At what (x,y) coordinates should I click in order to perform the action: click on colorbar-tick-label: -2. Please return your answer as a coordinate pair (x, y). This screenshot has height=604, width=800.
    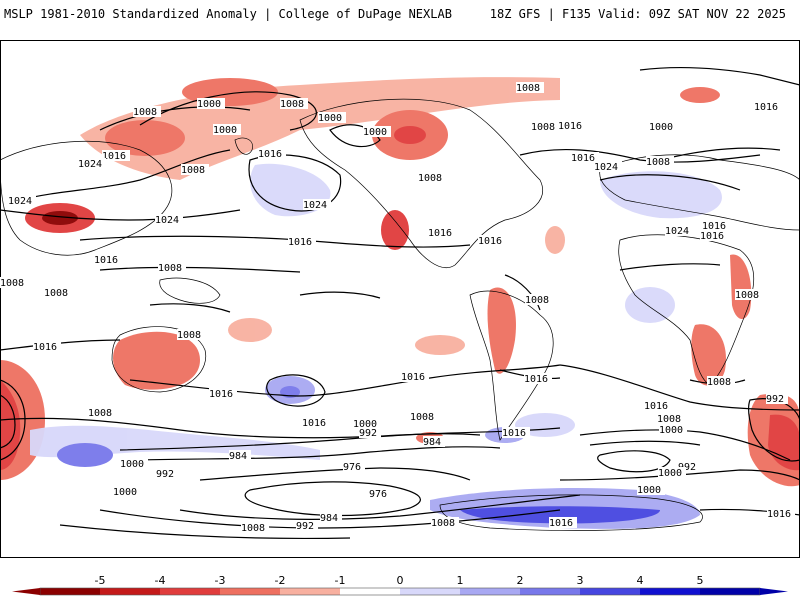
    Looking at the image, I should click on (280, 580).